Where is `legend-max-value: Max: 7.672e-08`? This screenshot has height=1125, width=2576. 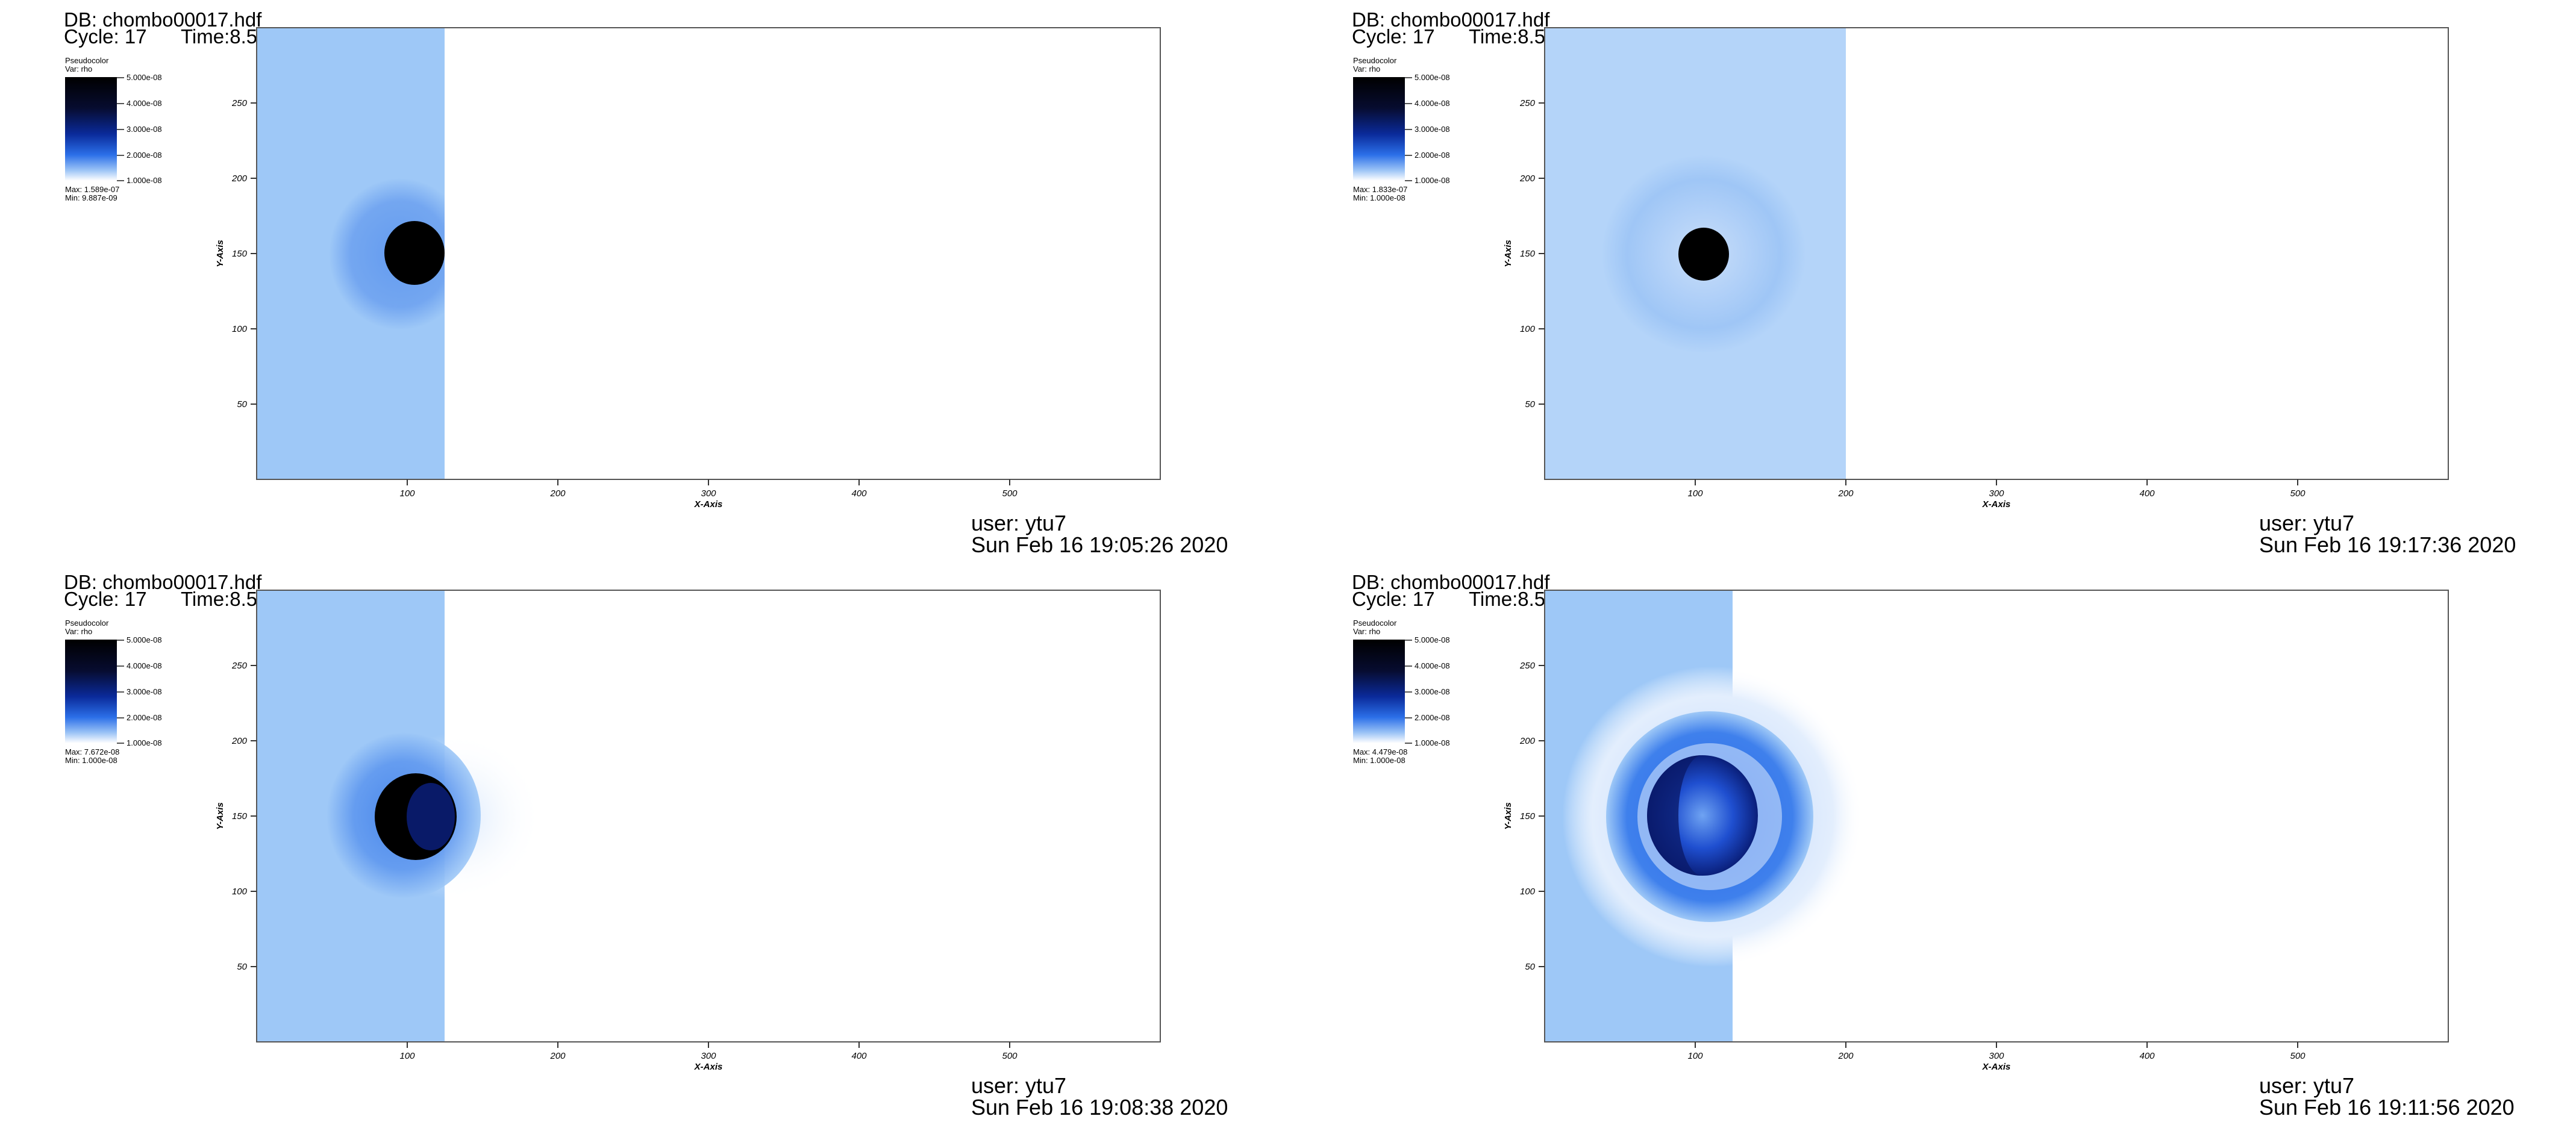
legend-max-value: Max: 7.672e-08 is located at coordinates (93, 751).